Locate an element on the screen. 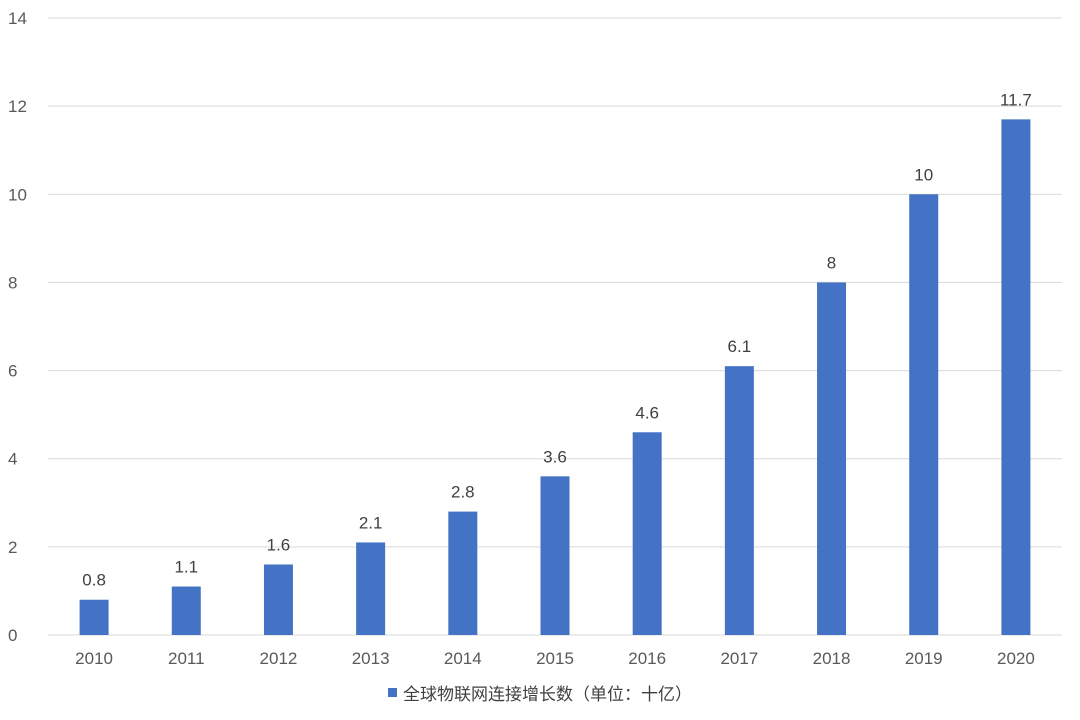  x-tick-label: 2019 is located at coordinates (924, 658).